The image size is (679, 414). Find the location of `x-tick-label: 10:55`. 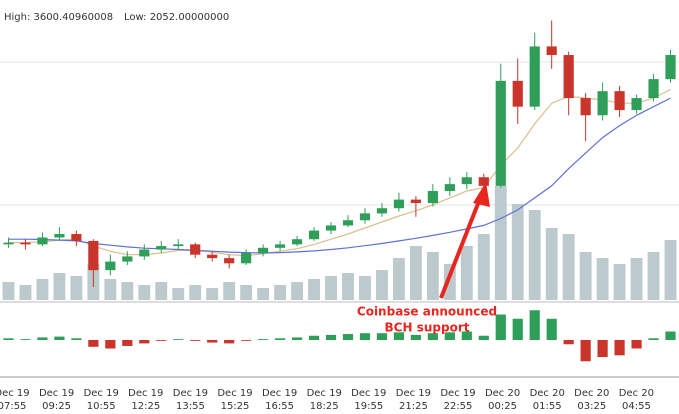

x-tick-label: 10:55 is located at coordinates (101, 406).